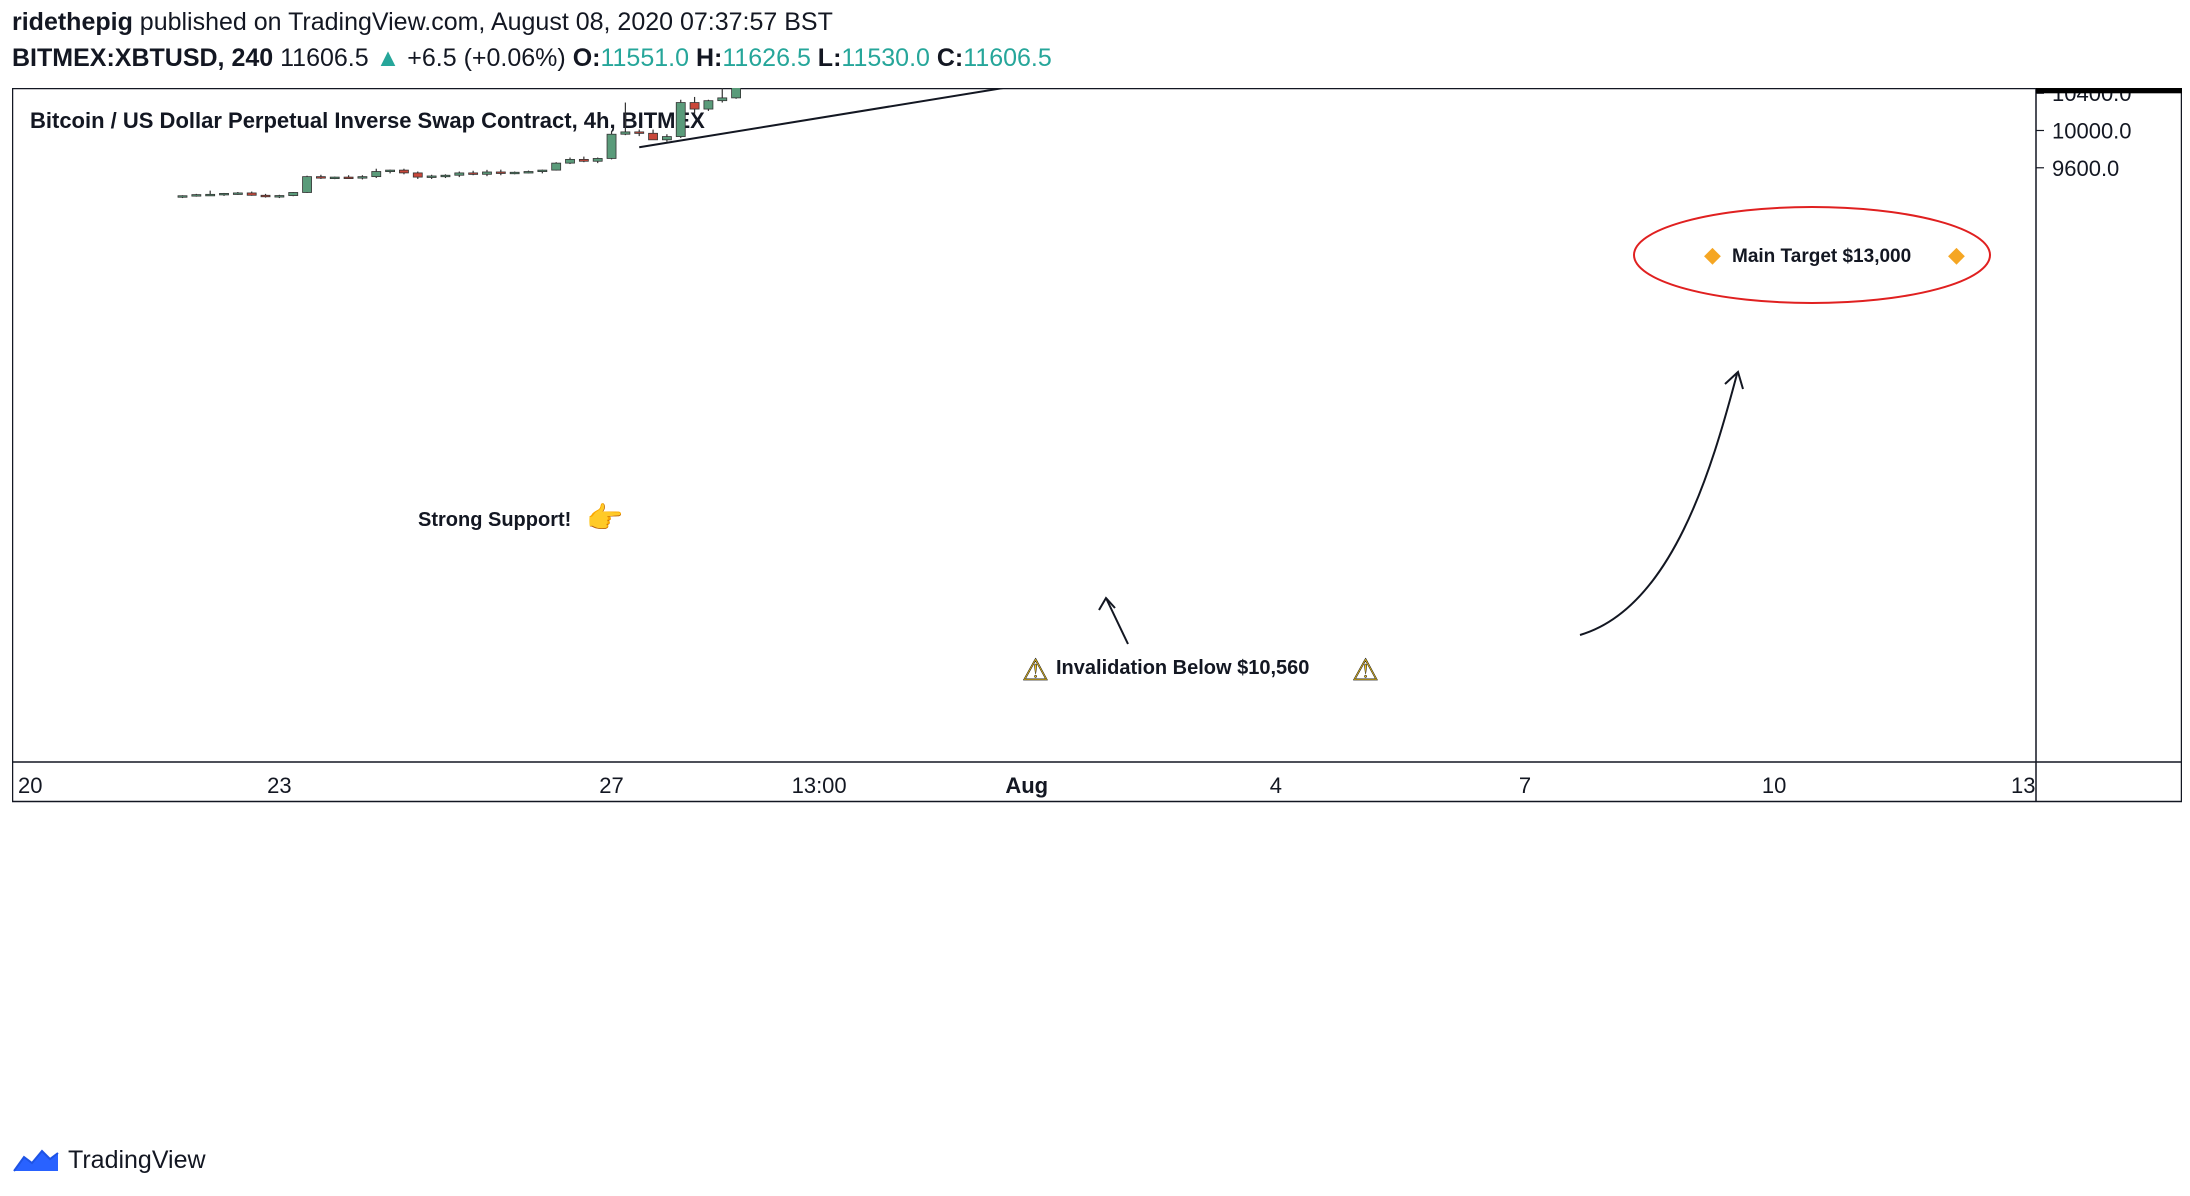 The height and width of the screenshot is (1196, 2190). Describe the element at coordinates (950, 58) in the screenshot. I see `close-label: C:` at that location.